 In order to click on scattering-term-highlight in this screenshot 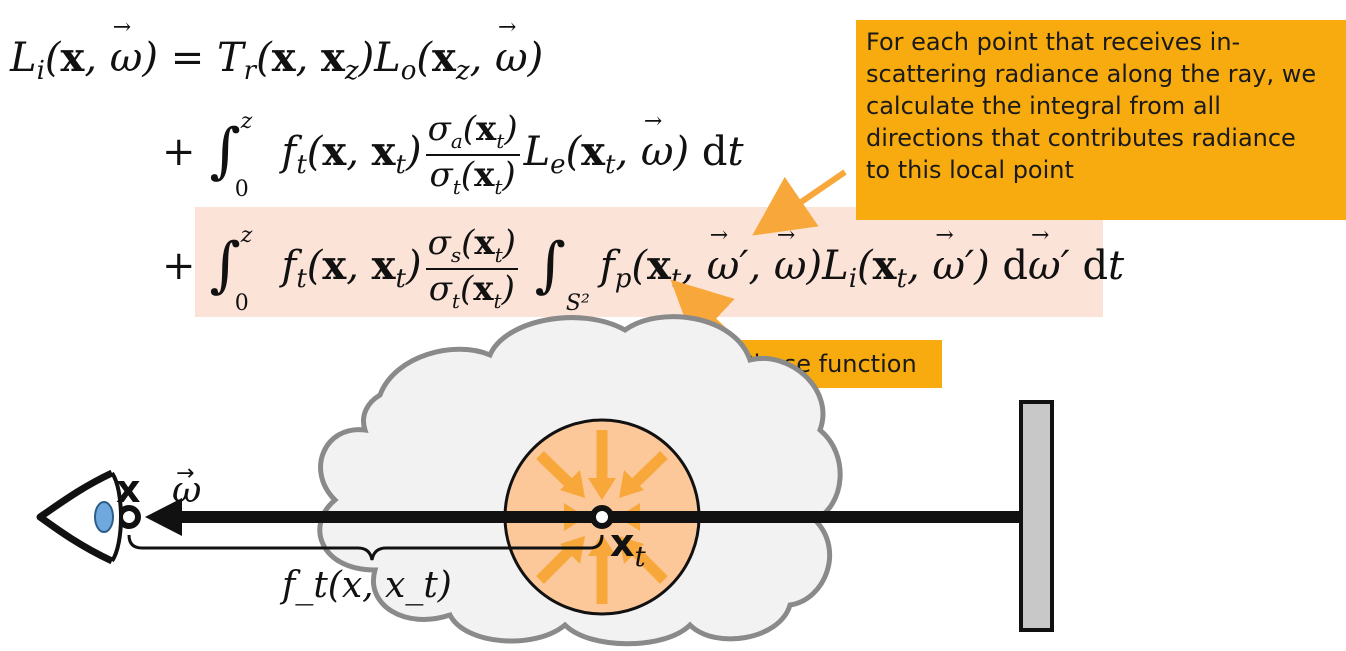, I will do `click(649, 262)`.